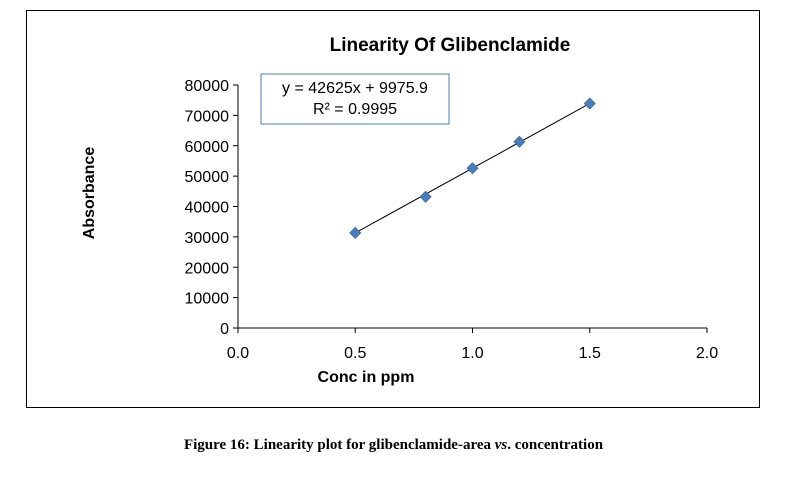  I want to click on r-squared-value: R² = 0.9995, so click(355, 109).